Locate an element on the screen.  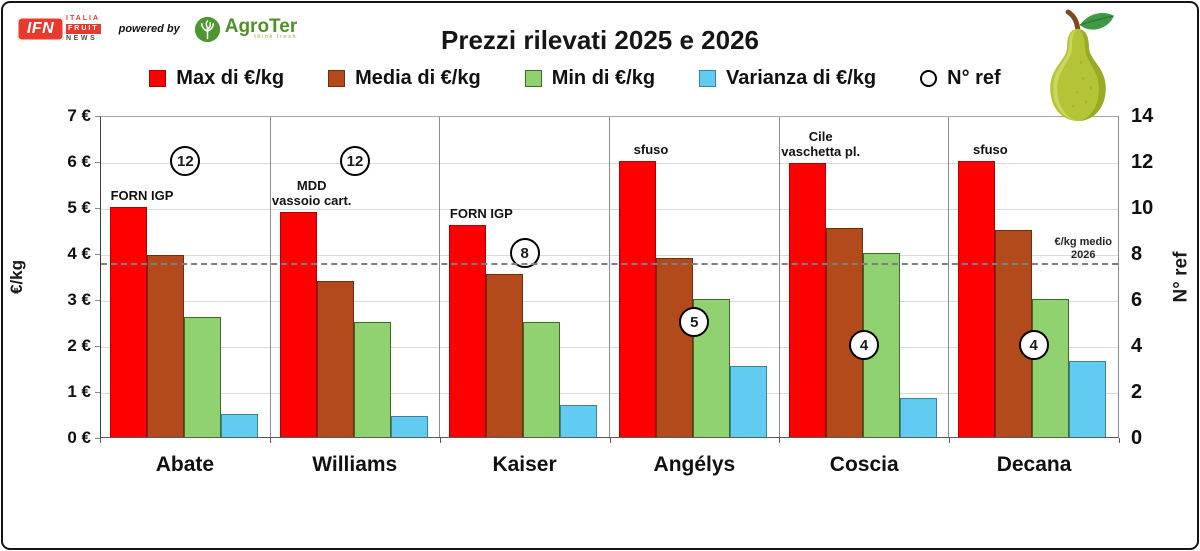
bar-Varianza di €/kg-Williams is located at coordinates (409, 426).